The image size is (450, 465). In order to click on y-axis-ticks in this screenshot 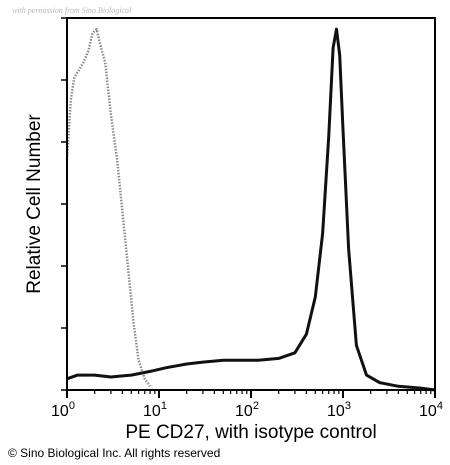, I will do `click(64, 204)`.